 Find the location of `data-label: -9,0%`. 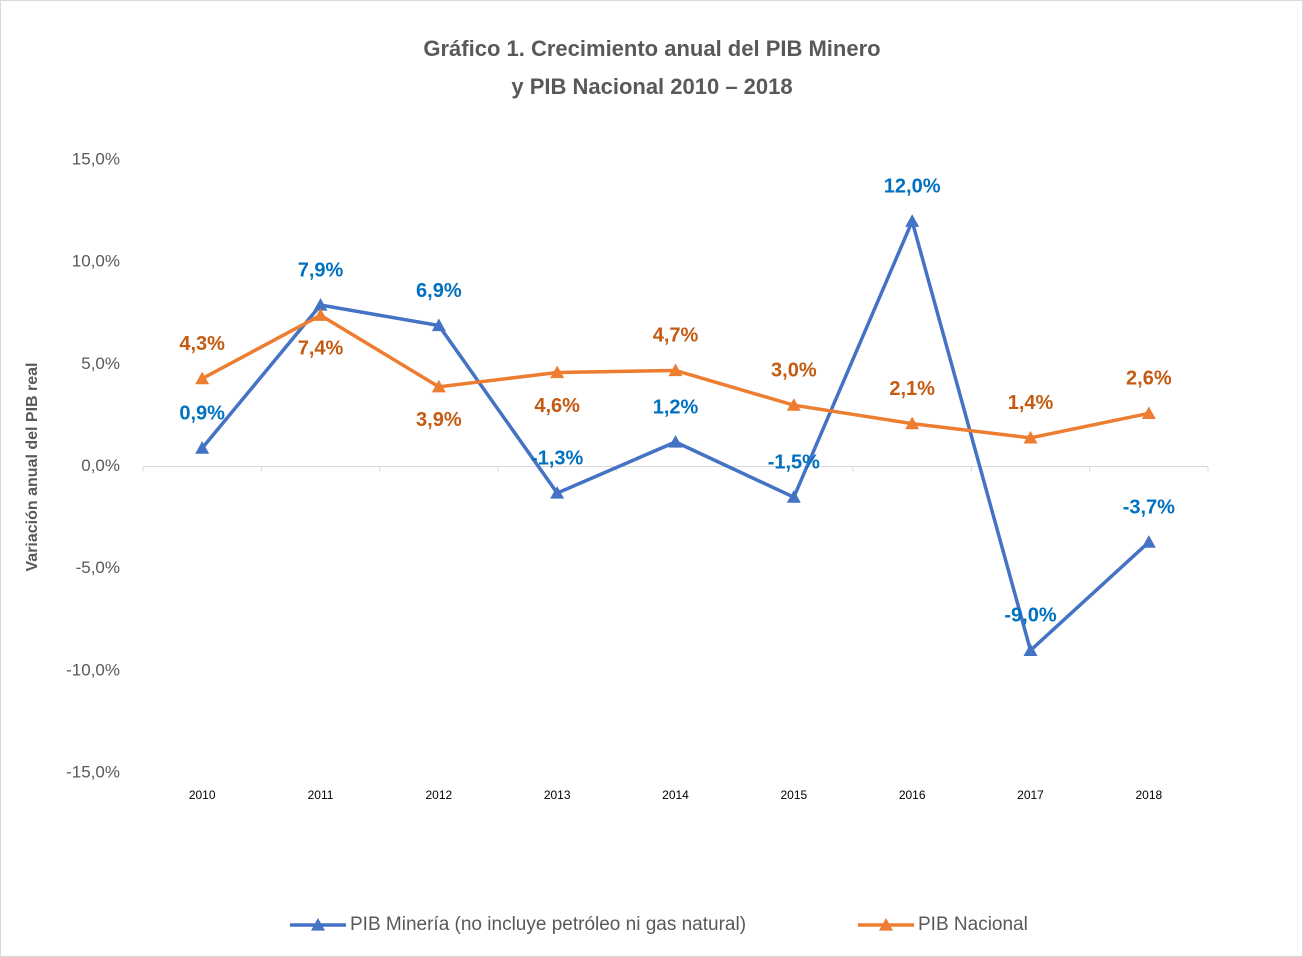

data-label: -9,0% is located at coordinates (1030, 616).